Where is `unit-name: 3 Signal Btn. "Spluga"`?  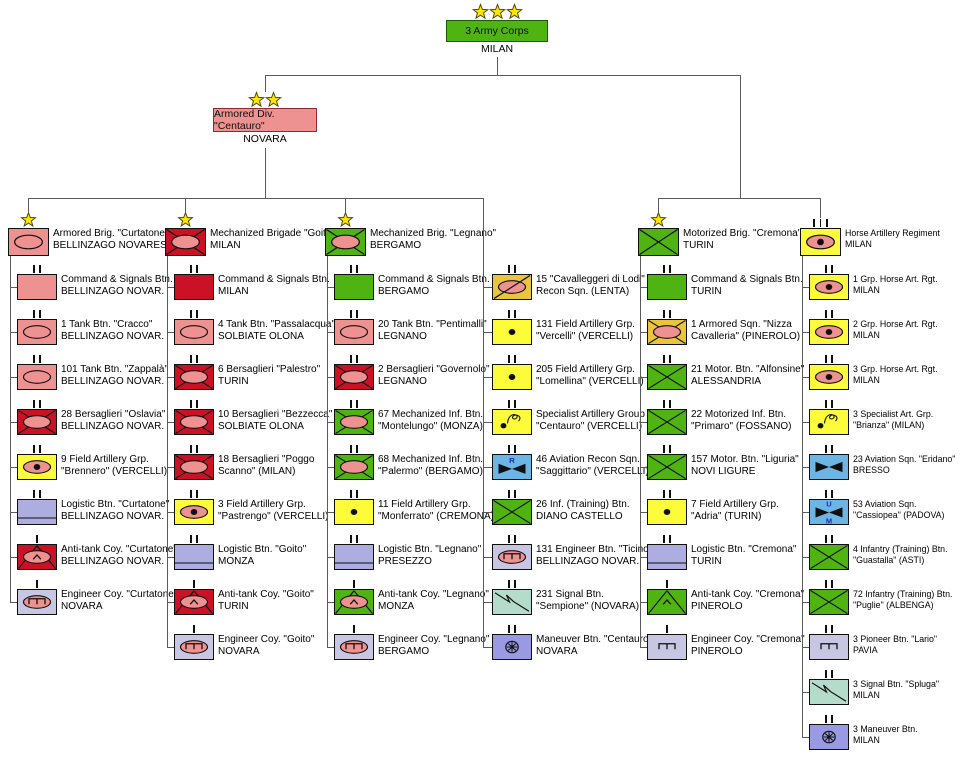
unit-name: 3 Signal Btn. "Spluga" is located at coordinates (896, 683).